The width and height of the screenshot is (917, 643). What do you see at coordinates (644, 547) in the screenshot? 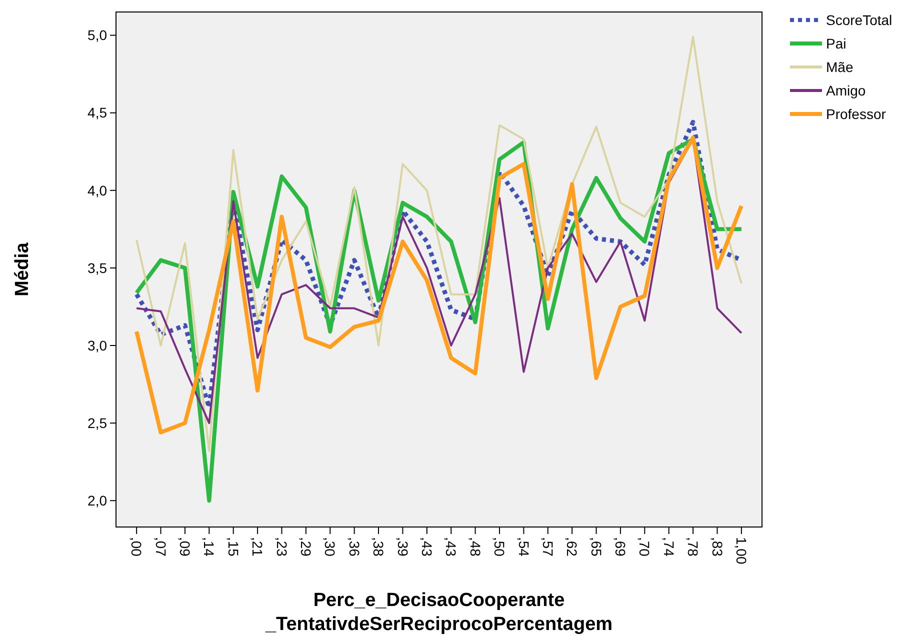
I see `x-tick-label: ,70` at bounding box center [644, 547].